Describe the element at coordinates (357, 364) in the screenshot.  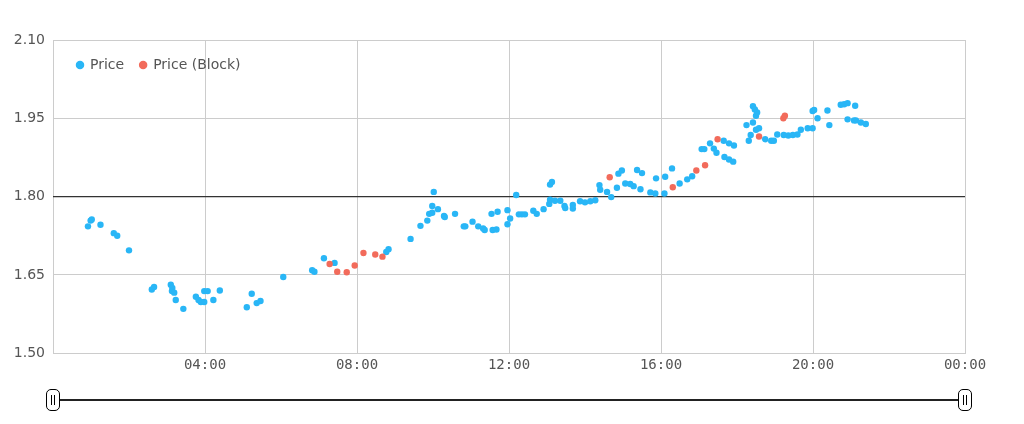
I see `x-tick-label: 08:00` at that location.